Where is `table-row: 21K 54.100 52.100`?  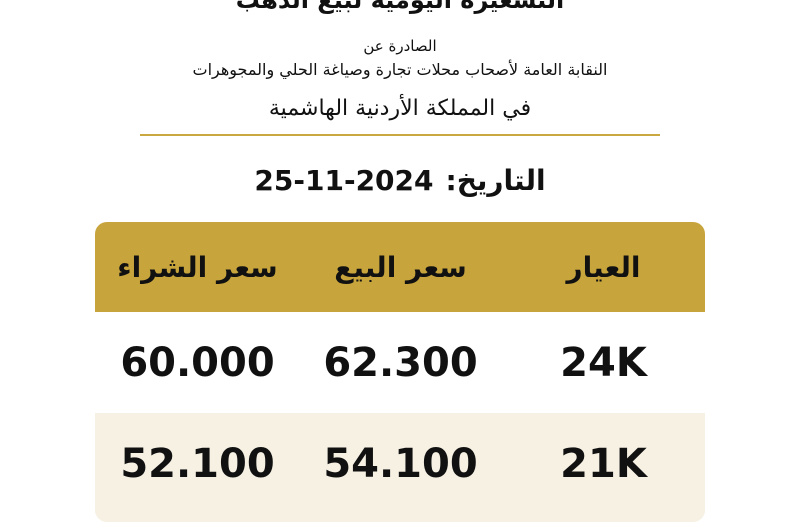 table-row: 21K 54.100 52.100 is located at coordinates (400, 463).